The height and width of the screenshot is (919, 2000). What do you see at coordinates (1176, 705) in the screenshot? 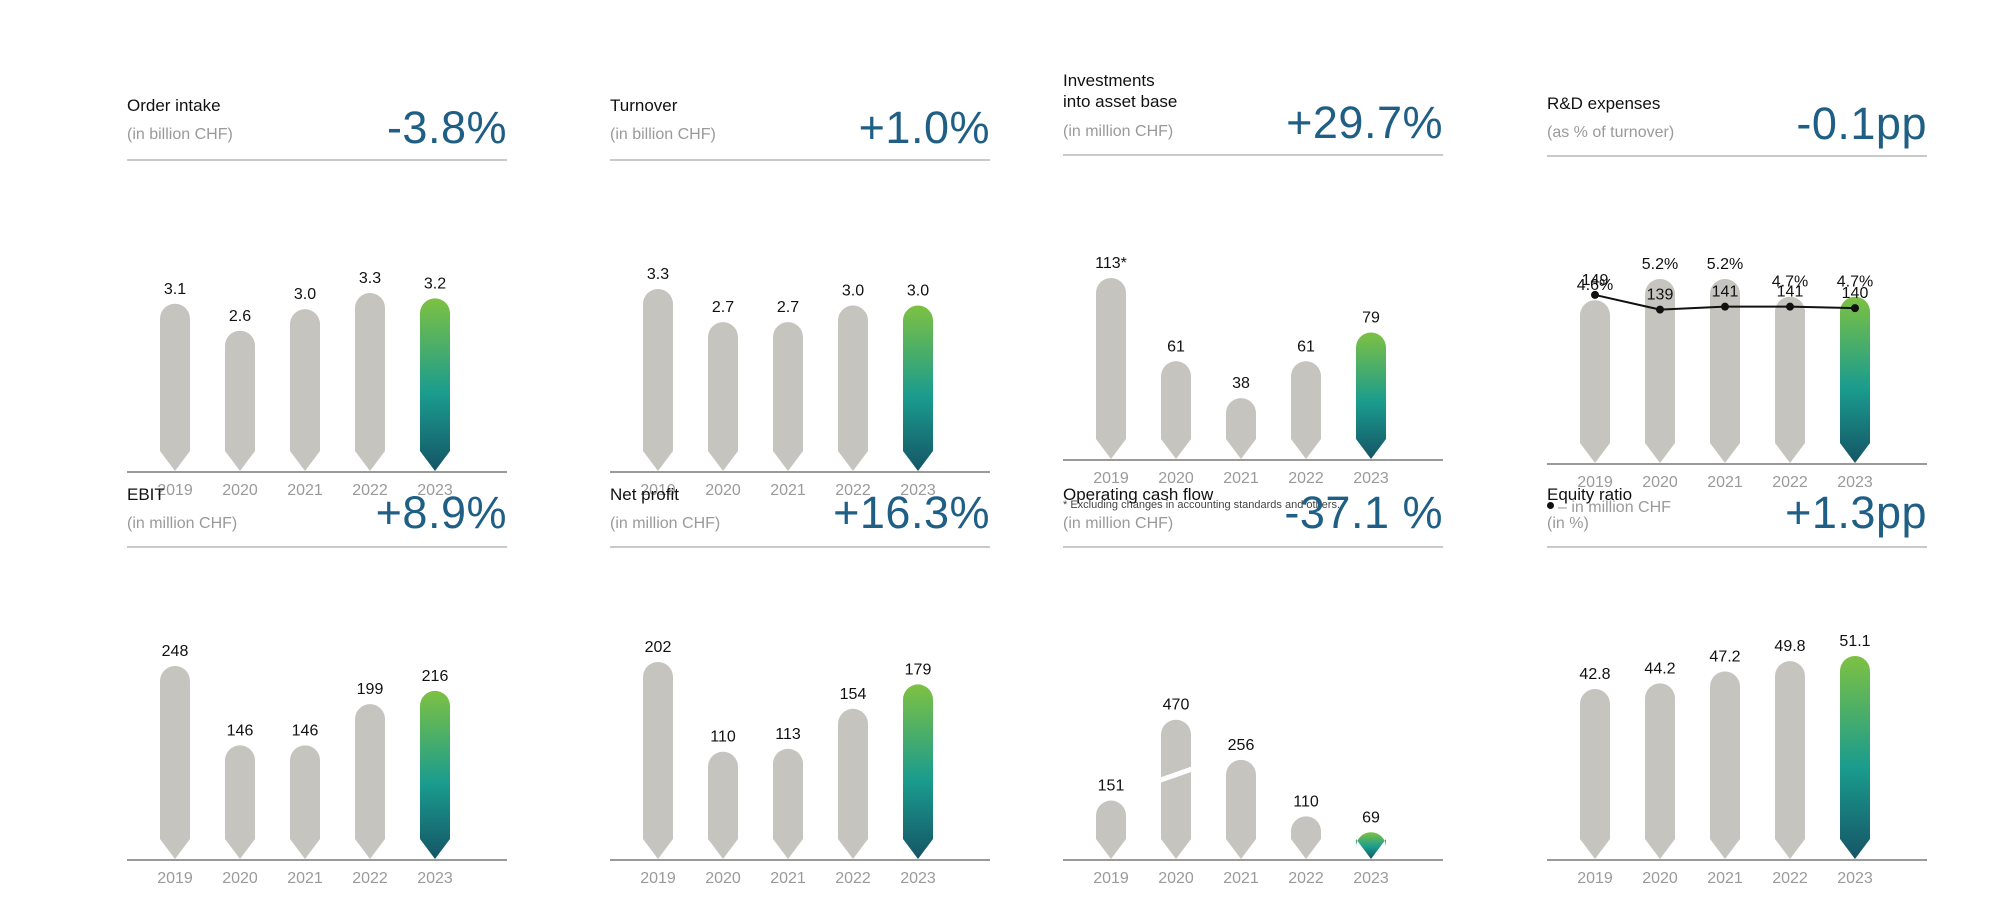
I see `bar-value-label: 470` at bounding box center [1176, 705].